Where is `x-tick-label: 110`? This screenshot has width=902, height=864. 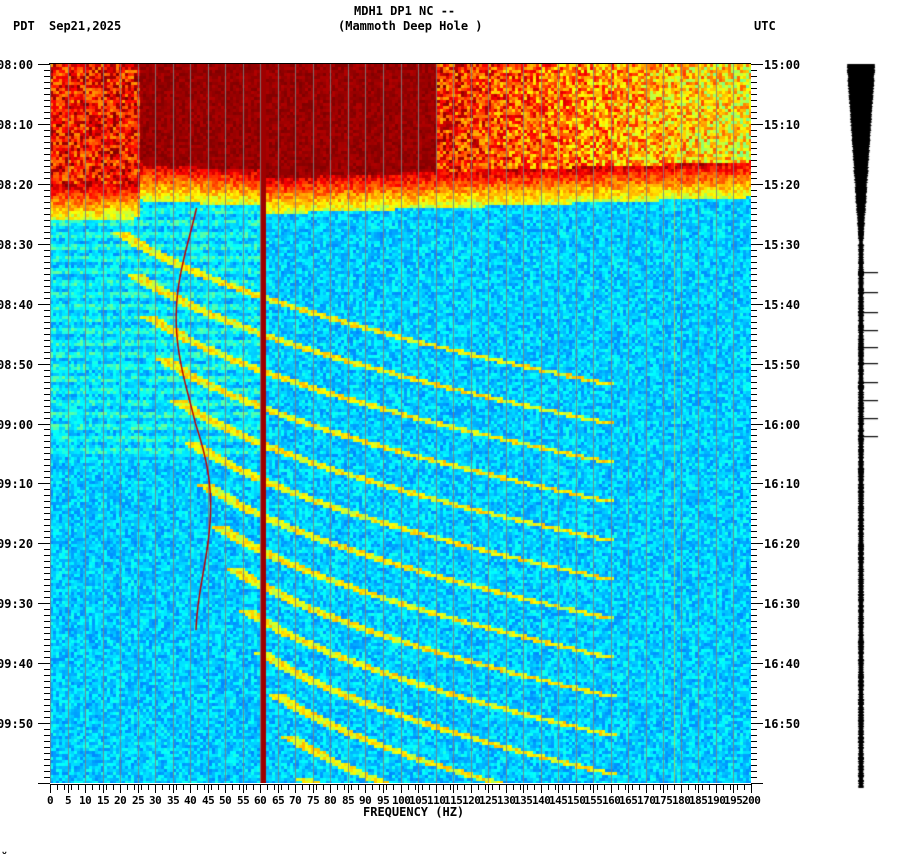
x-tick-label: 110 is located at coordinates (436, 800).